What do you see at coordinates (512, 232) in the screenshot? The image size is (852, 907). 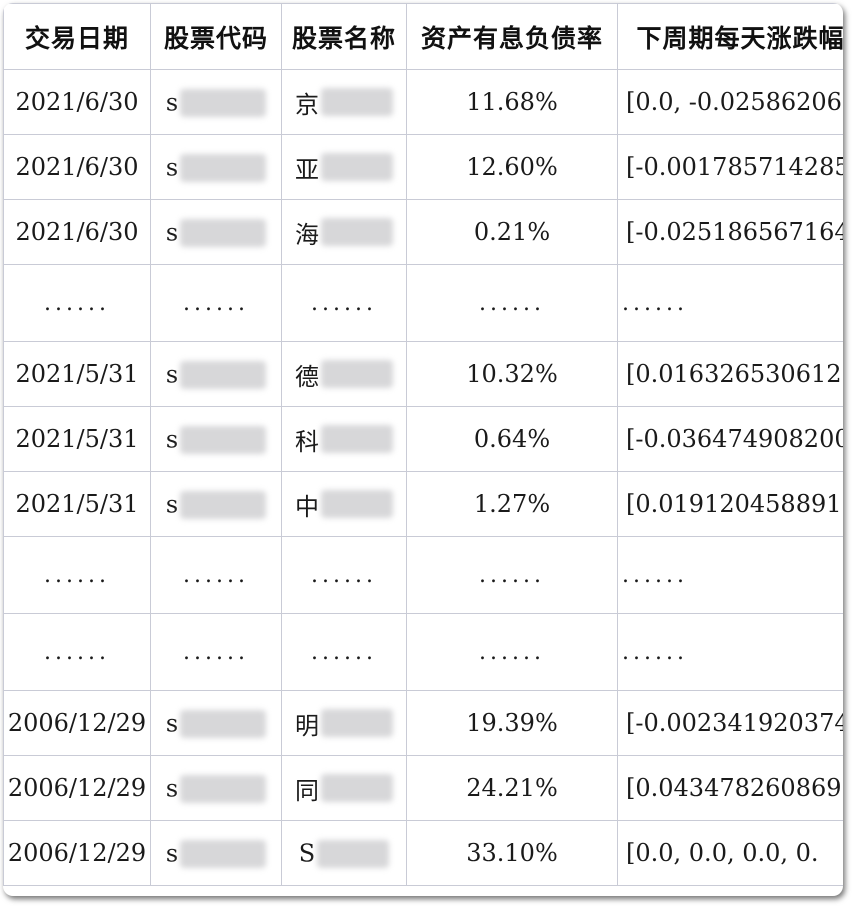 I see `debt-ratio-cell: 0.21%` at bounding box center [512, 232].